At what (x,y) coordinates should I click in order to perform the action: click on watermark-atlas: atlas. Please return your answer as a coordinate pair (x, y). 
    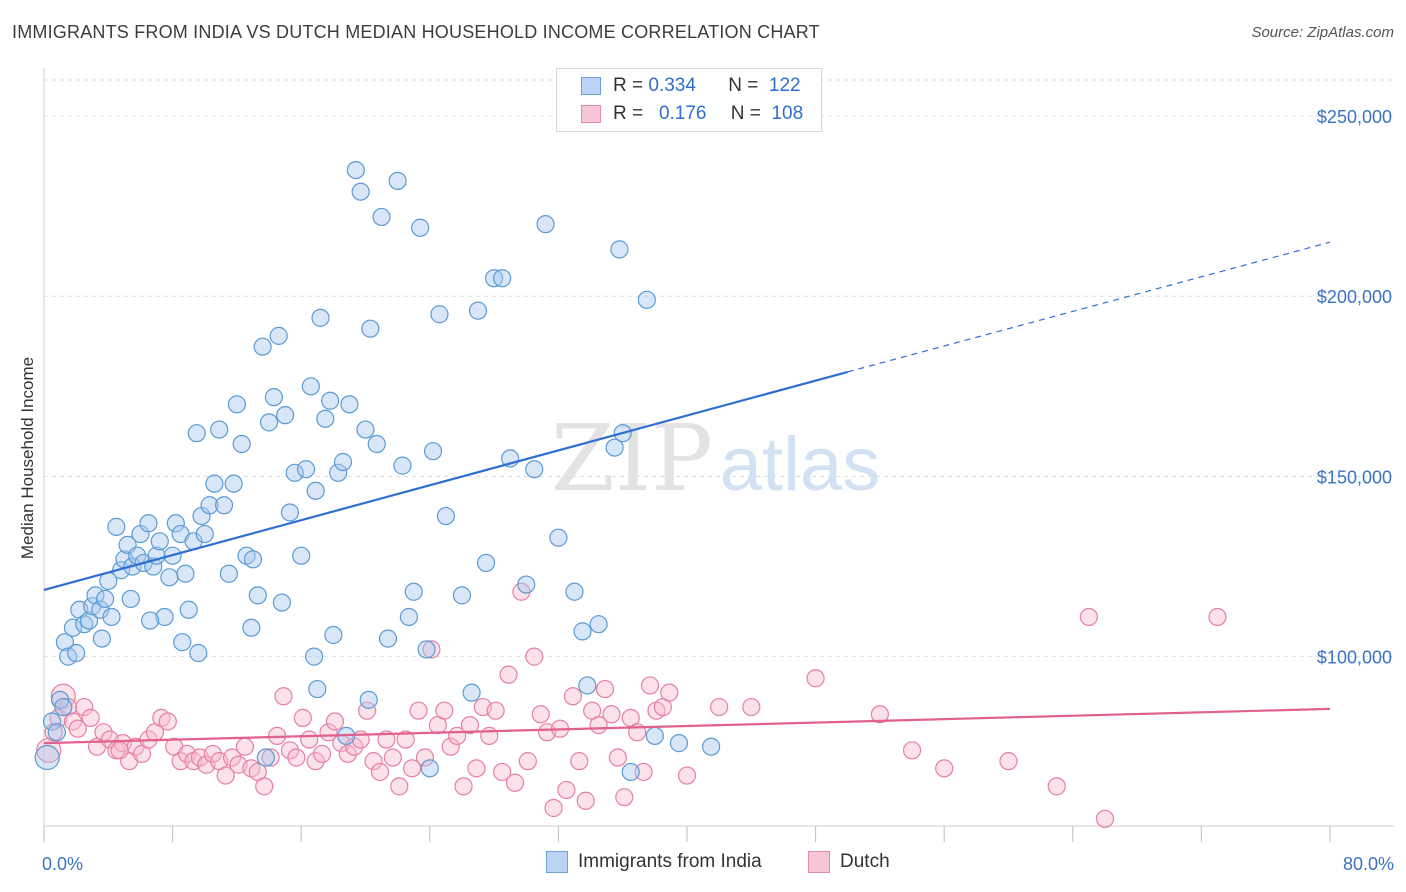
    Looking at the image, I should click on (800, 464).